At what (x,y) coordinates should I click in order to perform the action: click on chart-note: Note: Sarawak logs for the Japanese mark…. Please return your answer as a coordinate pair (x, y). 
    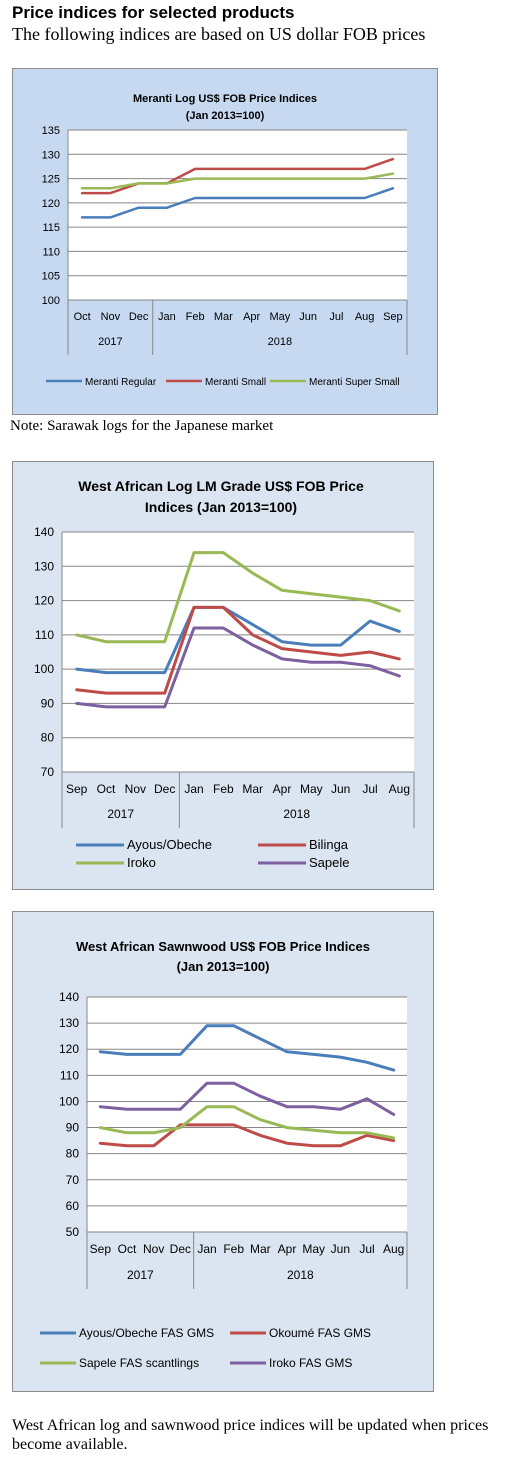
    Looking at the image, I should click on (142, 426).